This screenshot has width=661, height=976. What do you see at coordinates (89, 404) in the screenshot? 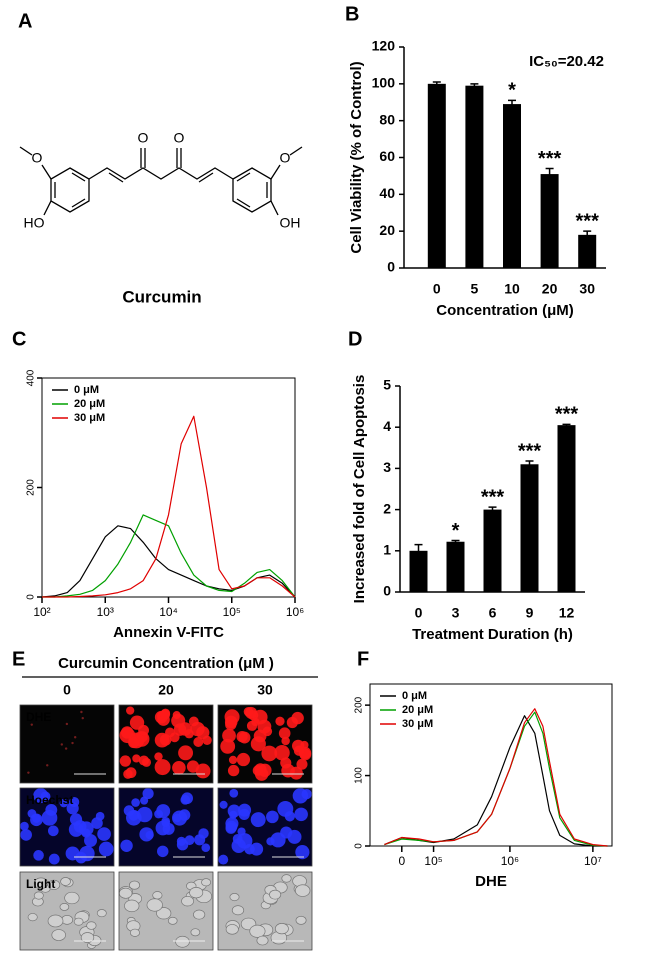
I see `legend-label: 20 μM` at bounding box center [89, 404].